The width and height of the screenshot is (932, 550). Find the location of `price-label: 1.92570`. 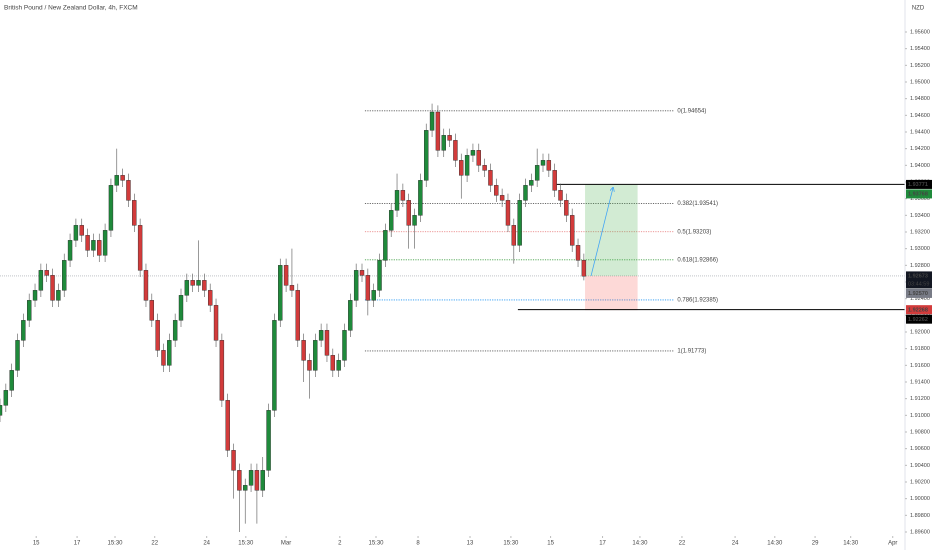

price-label: 1.92570 is located at coordinates (918, 294).